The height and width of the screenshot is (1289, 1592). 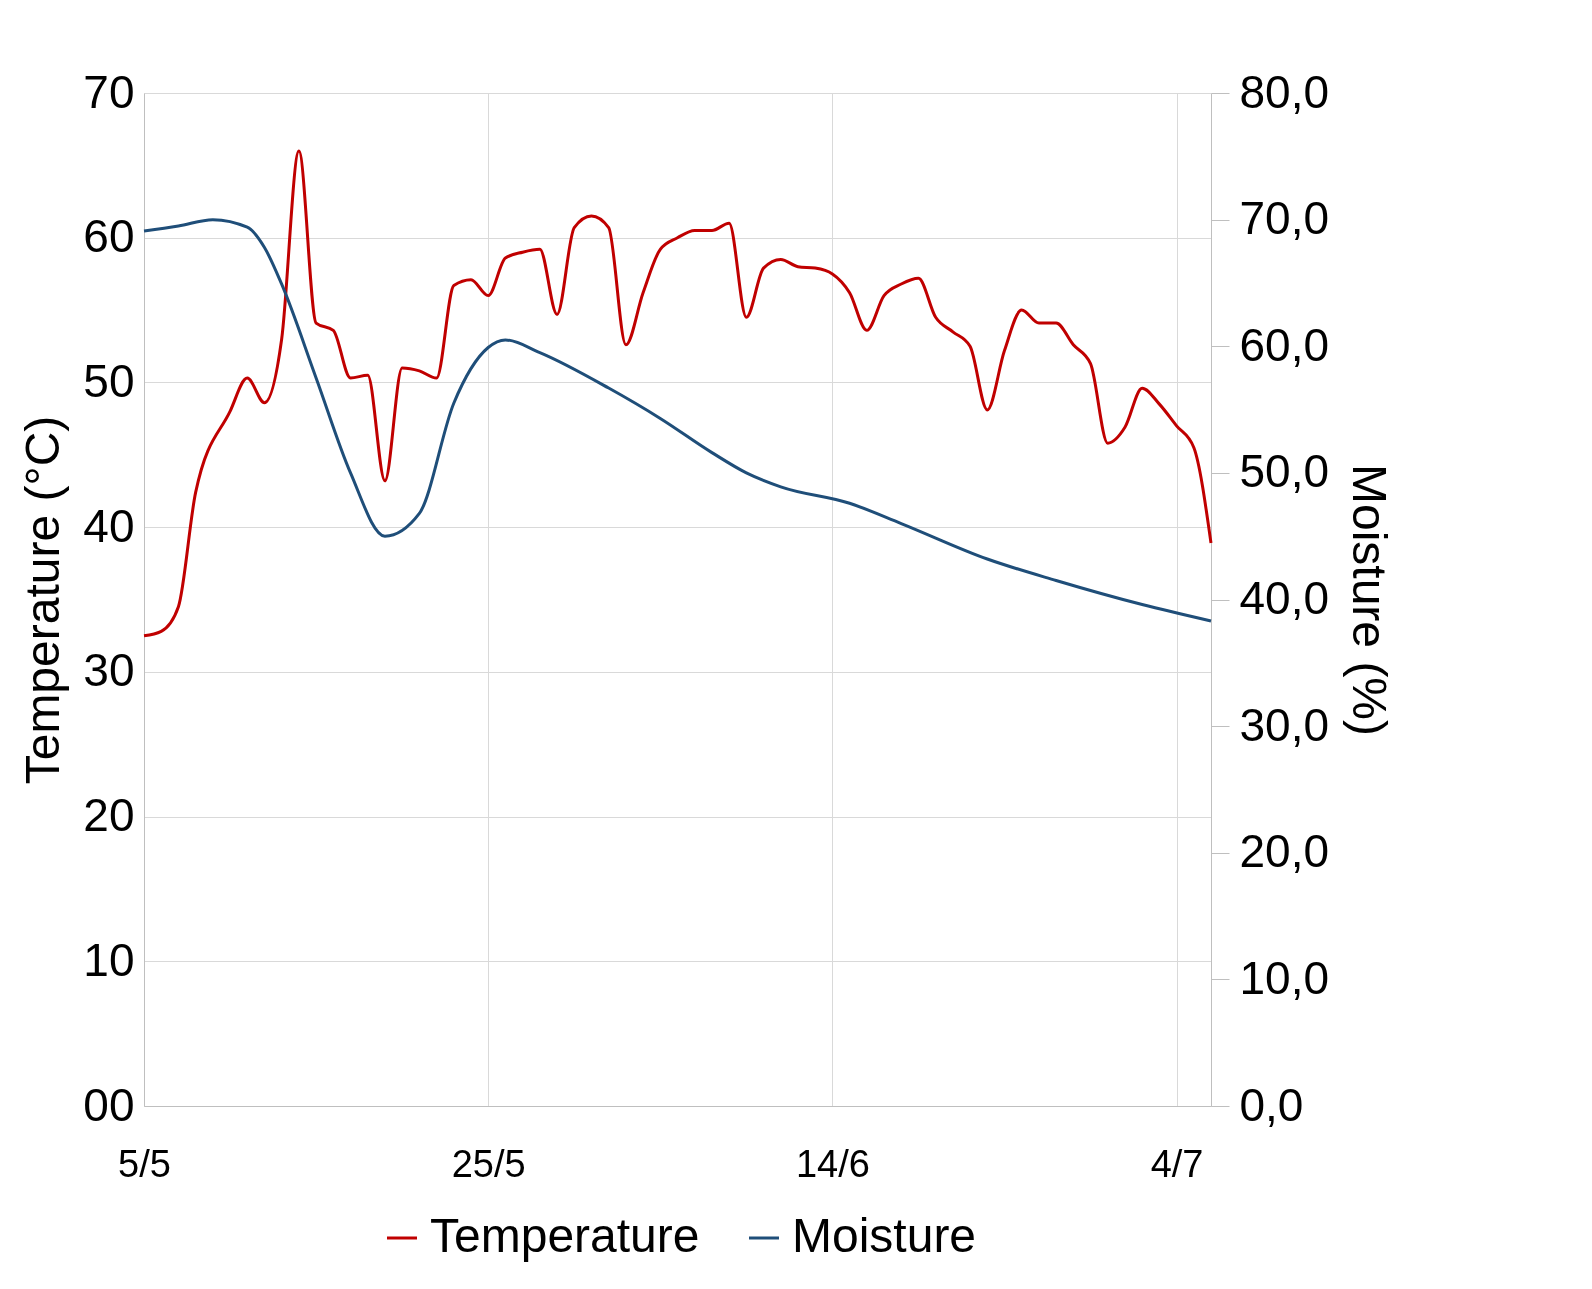 What do you see at coordinates (109, 670) in the screenshot?
I see `y-tick-label: 30` at bounding box center [109, 670].